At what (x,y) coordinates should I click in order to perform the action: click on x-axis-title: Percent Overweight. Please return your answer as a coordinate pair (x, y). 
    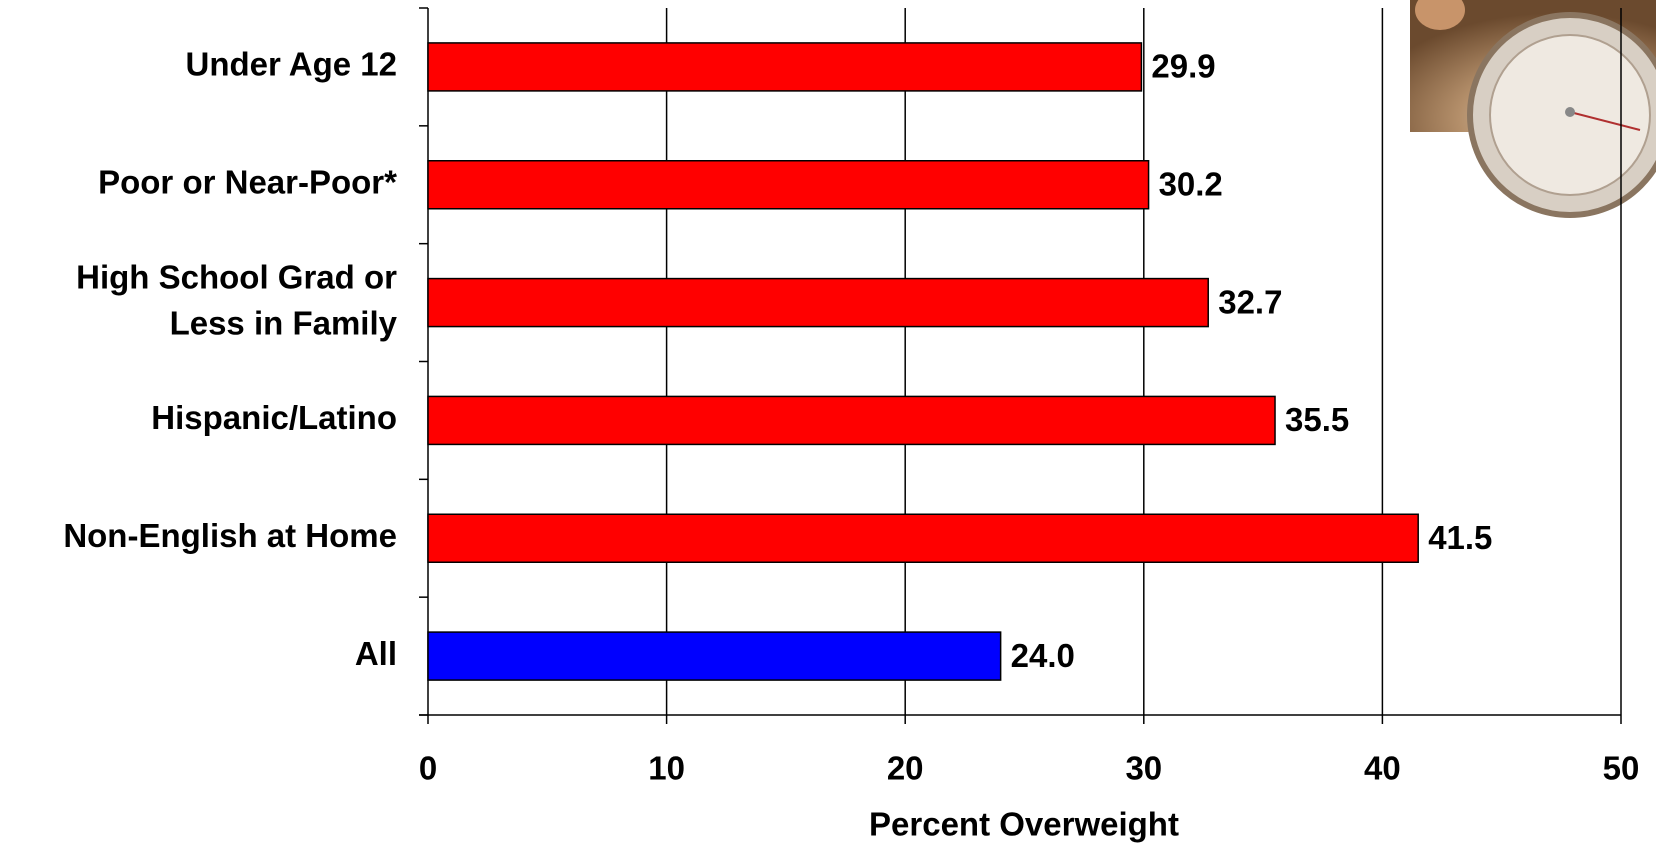
    Looking at the image, I should click on (1024, 824).